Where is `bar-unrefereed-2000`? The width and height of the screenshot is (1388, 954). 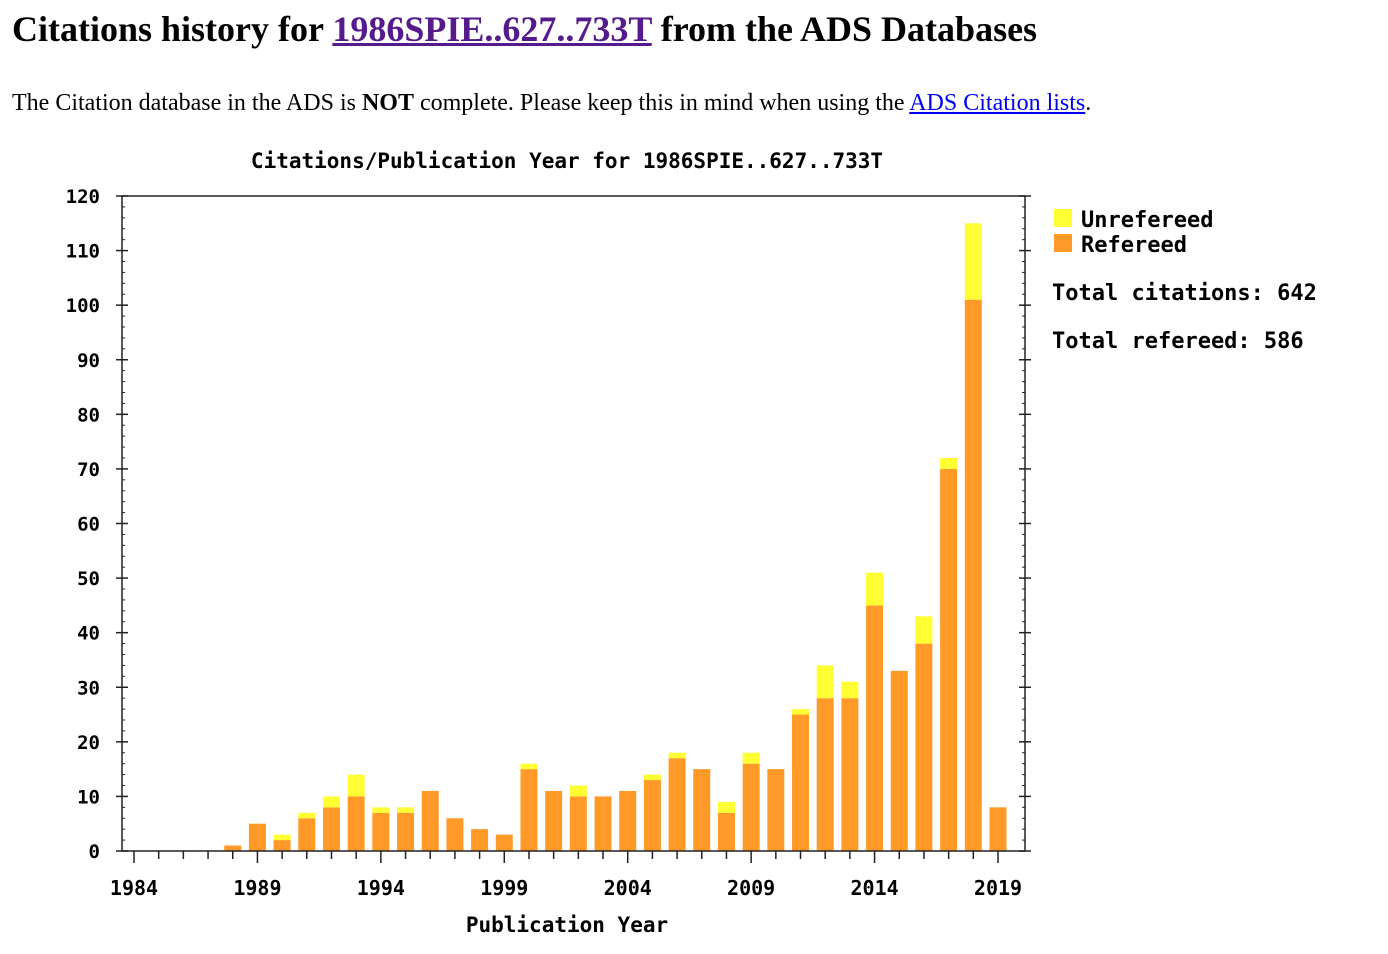
bar-unrefereed-2000 is located at coordinates (529, 766).